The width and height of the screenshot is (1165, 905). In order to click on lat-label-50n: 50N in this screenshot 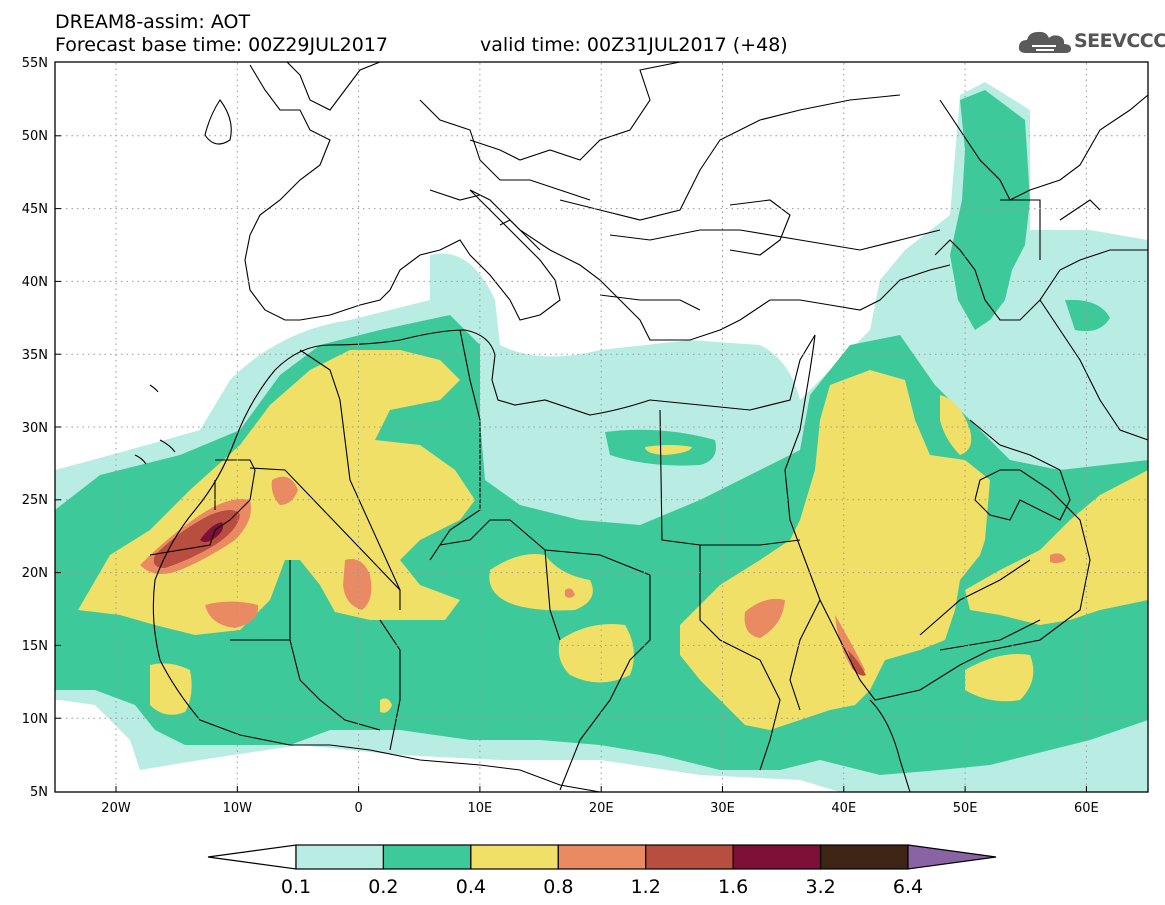, I will do `click(35, 136)`.